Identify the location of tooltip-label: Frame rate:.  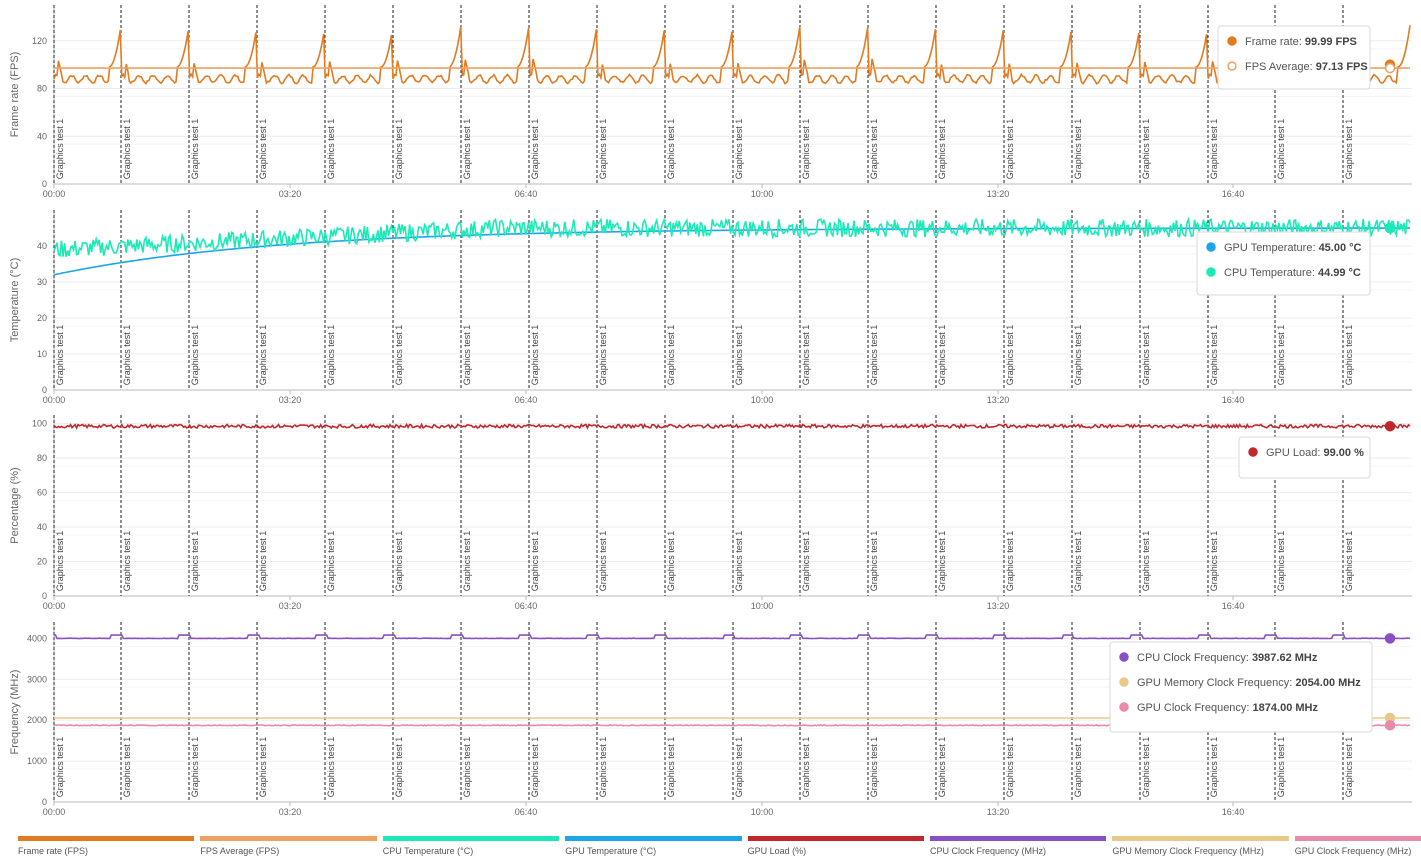
(1275, 42).